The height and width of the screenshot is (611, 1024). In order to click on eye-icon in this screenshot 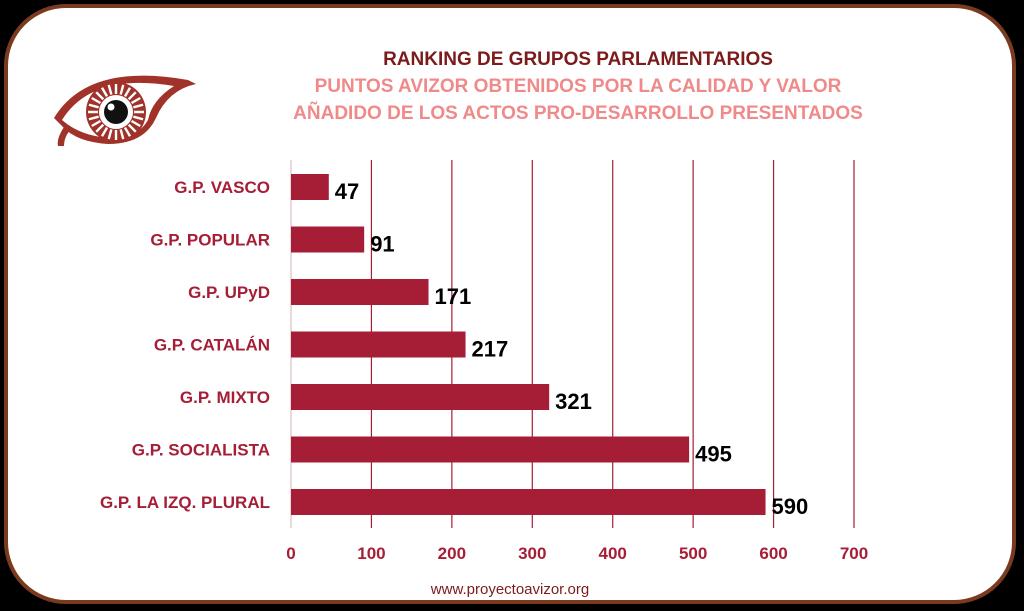, I will do `click(125, 110)`.